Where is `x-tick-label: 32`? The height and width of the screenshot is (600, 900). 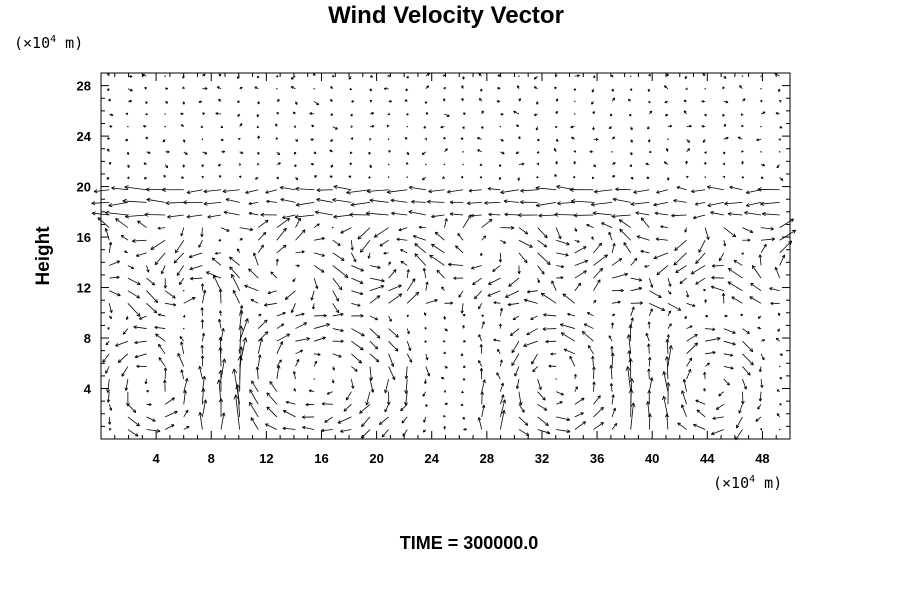
x-tick-label: 32 is located at coordinates (542, 458).